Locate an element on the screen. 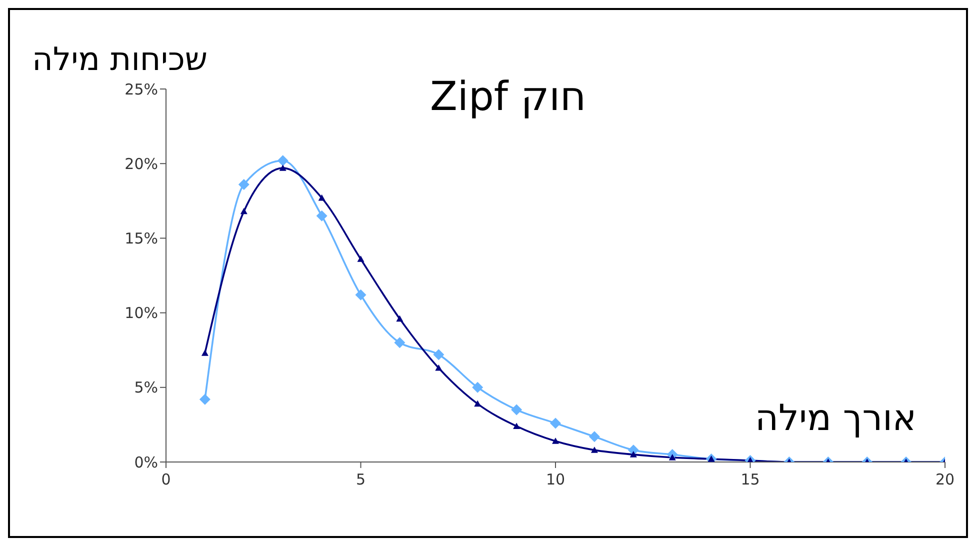 The height and width of the screenshot is (545, 978). x-tick-label: 0 is located at coordinates (166, 479).